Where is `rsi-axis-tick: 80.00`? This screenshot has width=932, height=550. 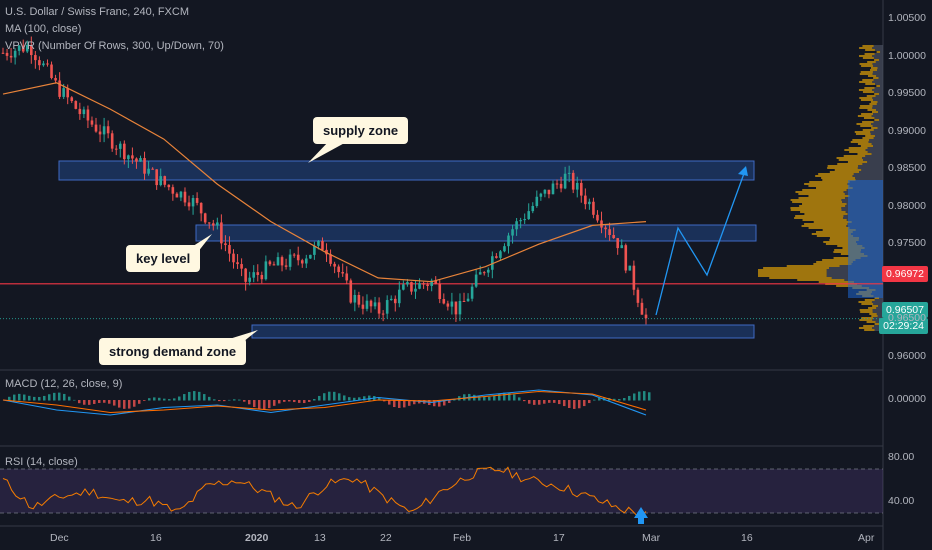 rsi-axis-tick: 80.00 is located at coordinates (901, 457).